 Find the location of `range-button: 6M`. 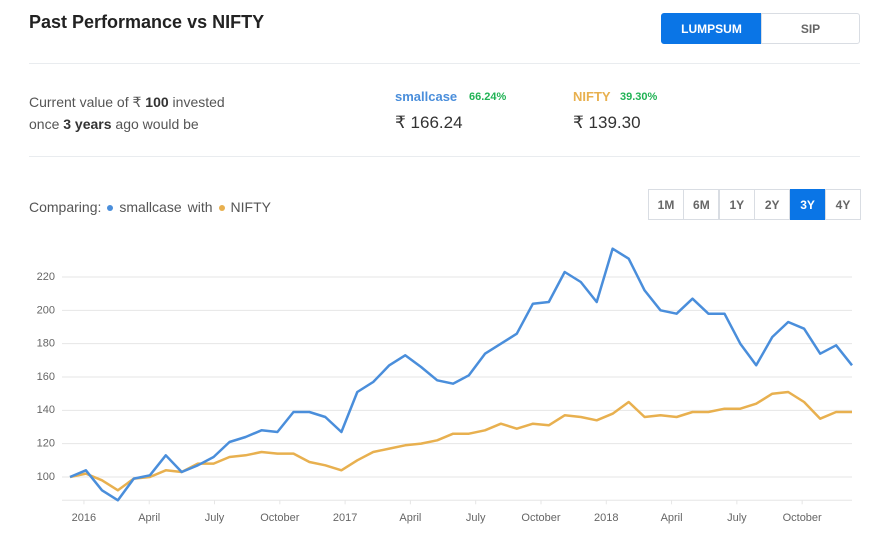

range-button: 6M is located at coordinates (701, 204).